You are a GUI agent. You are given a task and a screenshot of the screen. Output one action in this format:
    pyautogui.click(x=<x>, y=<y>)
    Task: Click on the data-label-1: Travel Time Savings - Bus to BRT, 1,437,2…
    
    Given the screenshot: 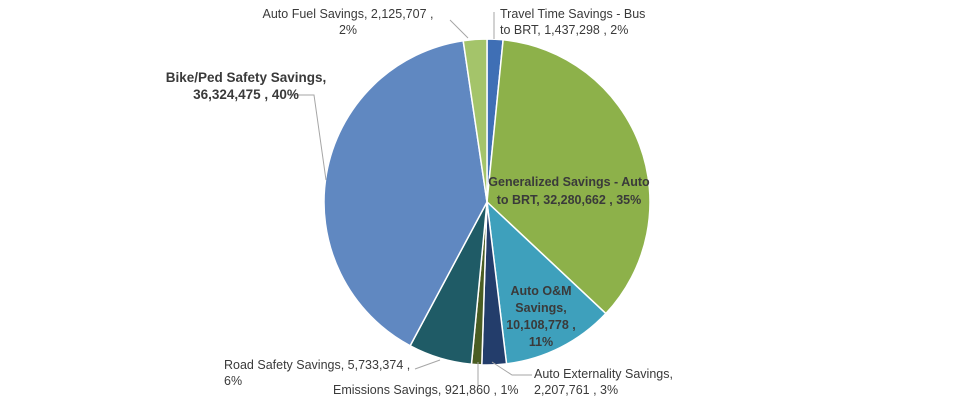 What is the action you would take?
    pyautogui.click(x=572, y=22)
    